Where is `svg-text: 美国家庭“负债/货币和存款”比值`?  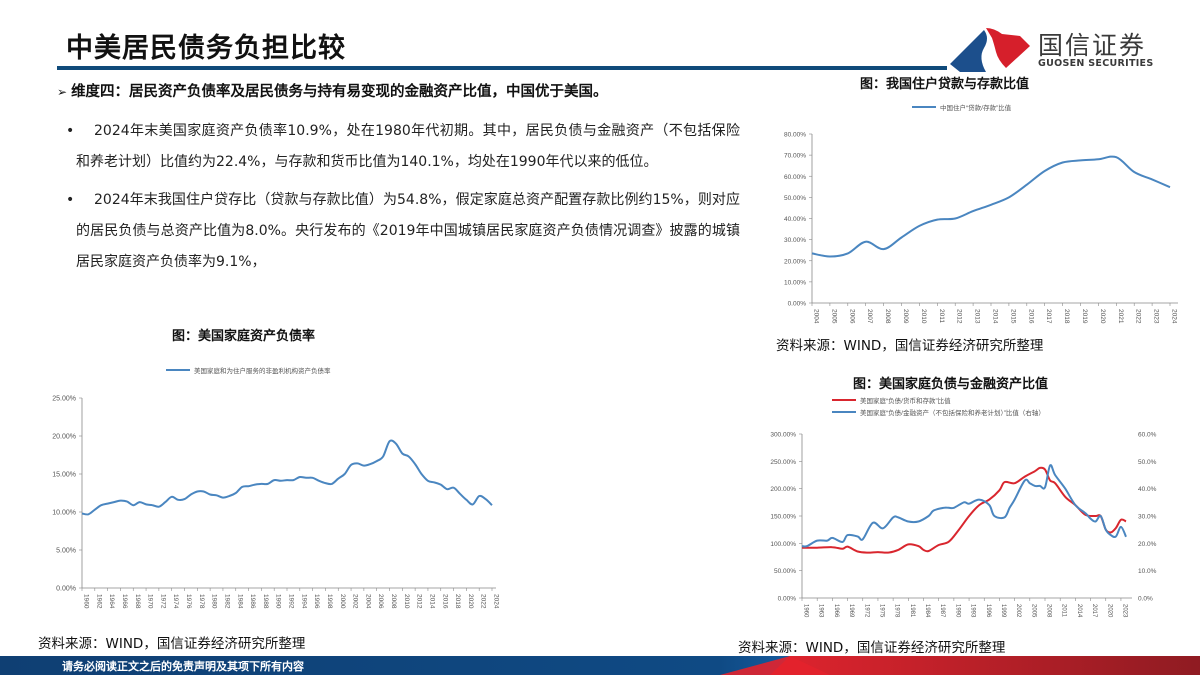 svg-text: 美国家庭“负债/货币和存款”比值 is located at coordinates (905, 400).